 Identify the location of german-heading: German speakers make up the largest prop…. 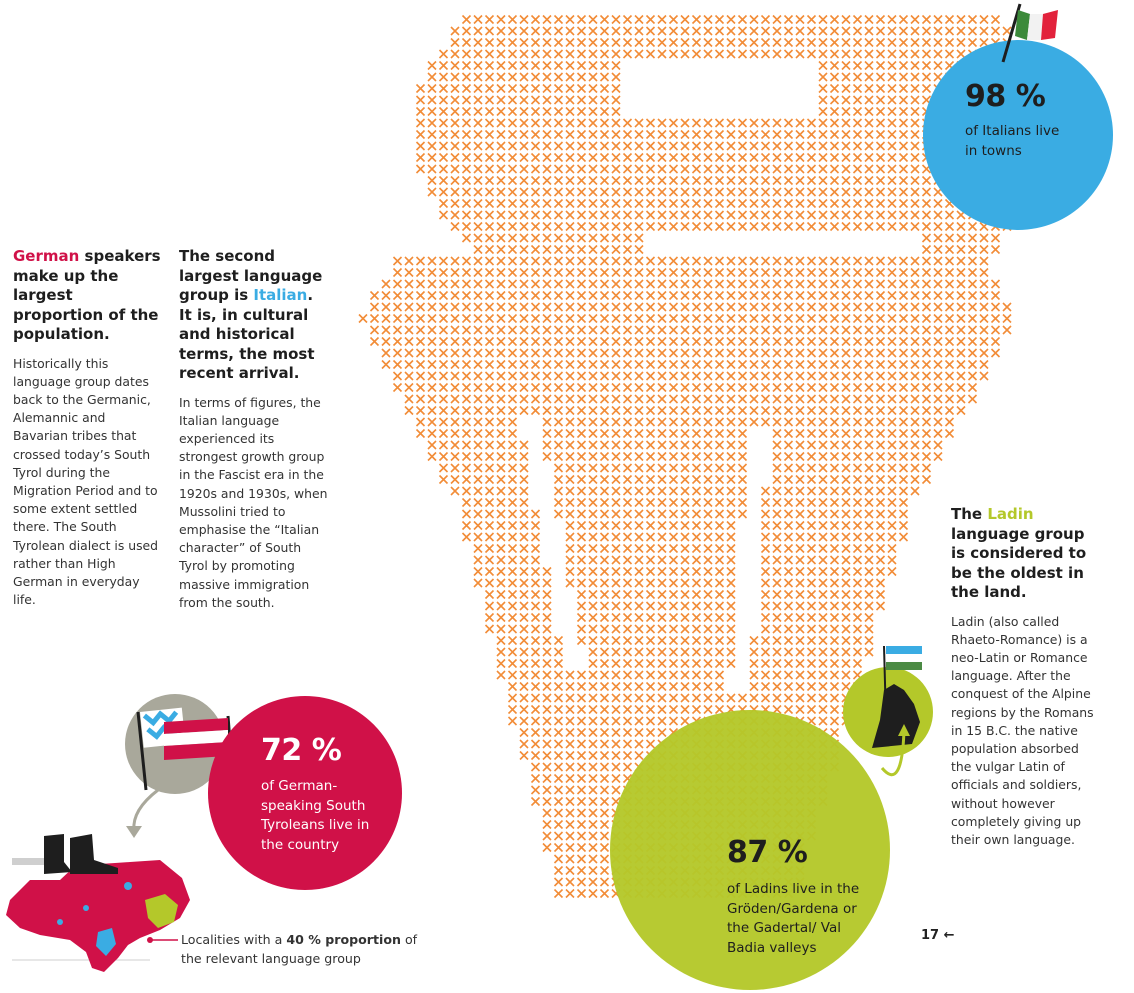
(87, 295).